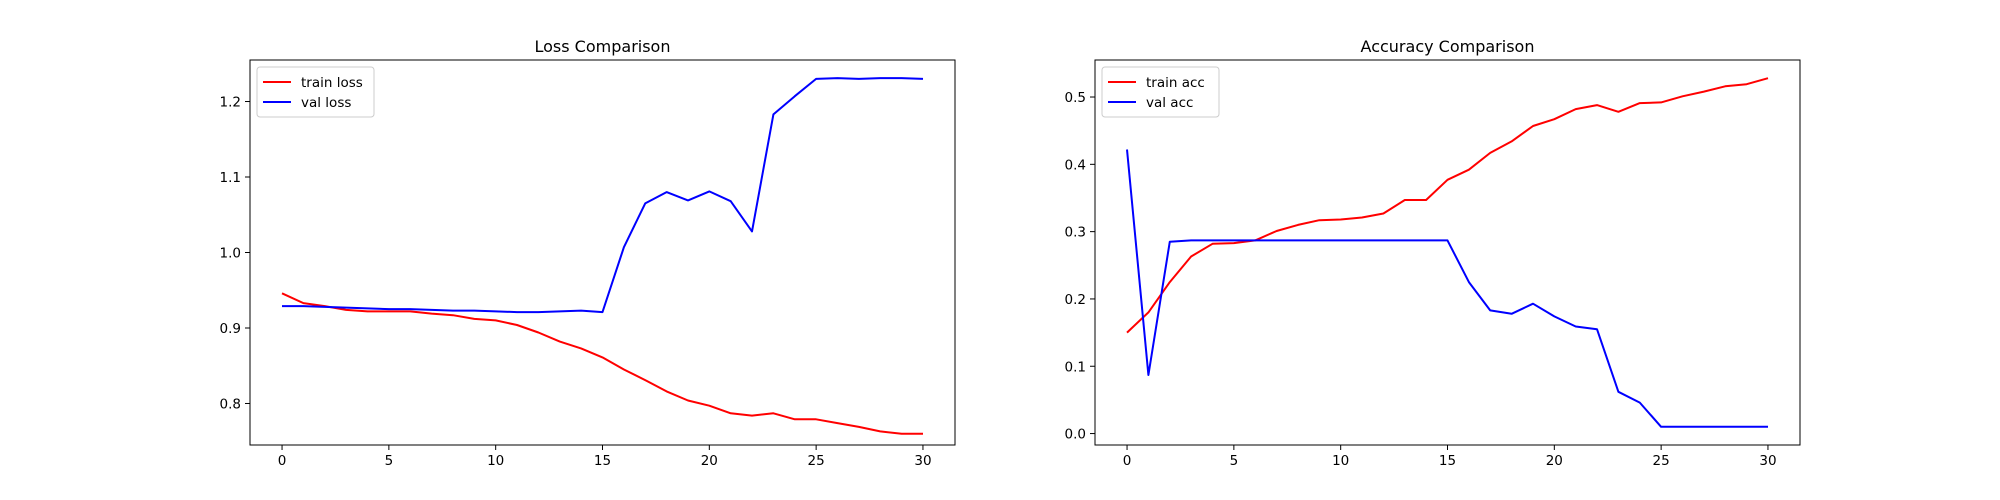 This screenshot has width=2000, height=500. What do you see at coordinates (1175, 83) in the screenshot?
I see `legend-label: train acc` at bounding box center [1175, 83].